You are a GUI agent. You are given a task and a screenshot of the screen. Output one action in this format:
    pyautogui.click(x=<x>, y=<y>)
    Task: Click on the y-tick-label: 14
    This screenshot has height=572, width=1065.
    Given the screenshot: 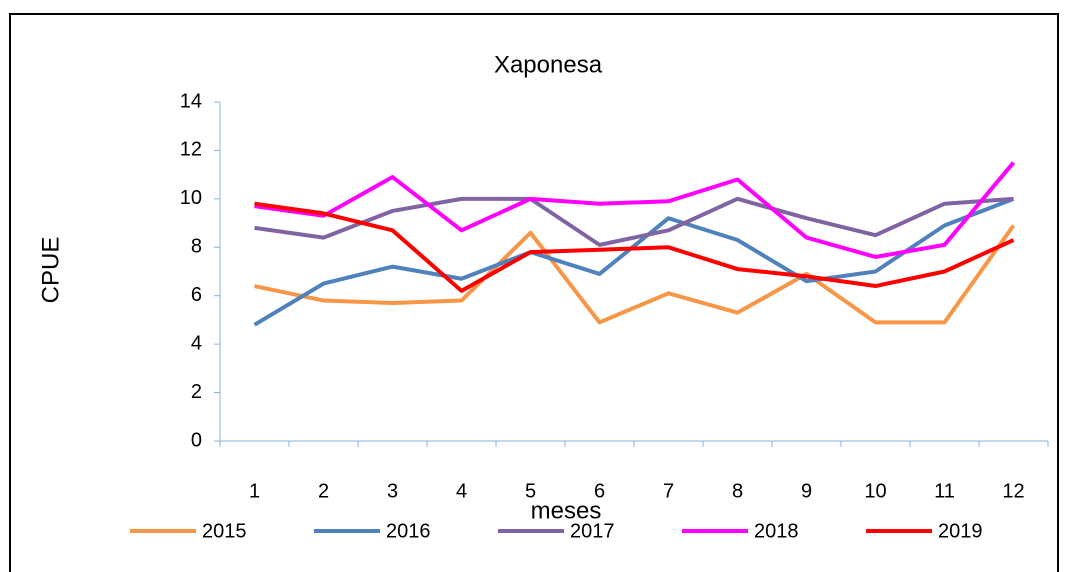 What is the action you would take?
    pyautogui.click(x=191, y=101)
    